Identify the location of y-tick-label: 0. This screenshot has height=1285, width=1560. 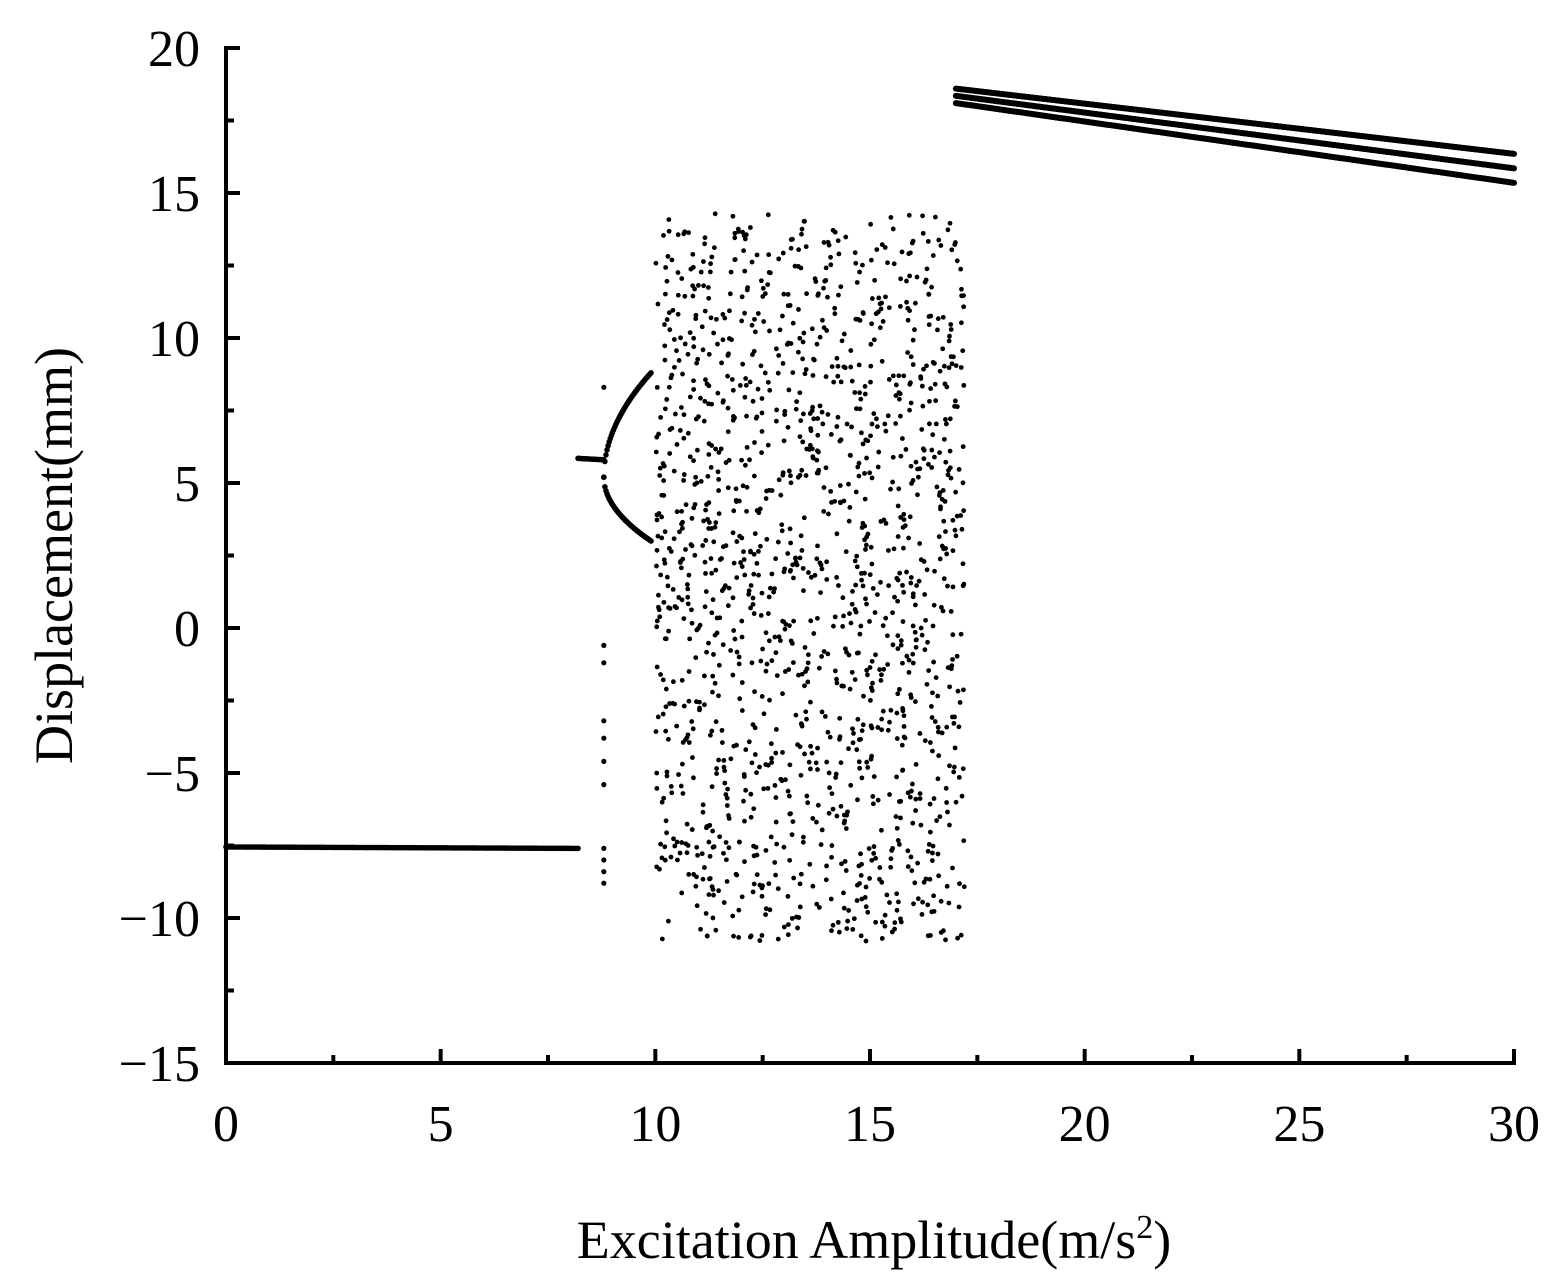
(187, 629).